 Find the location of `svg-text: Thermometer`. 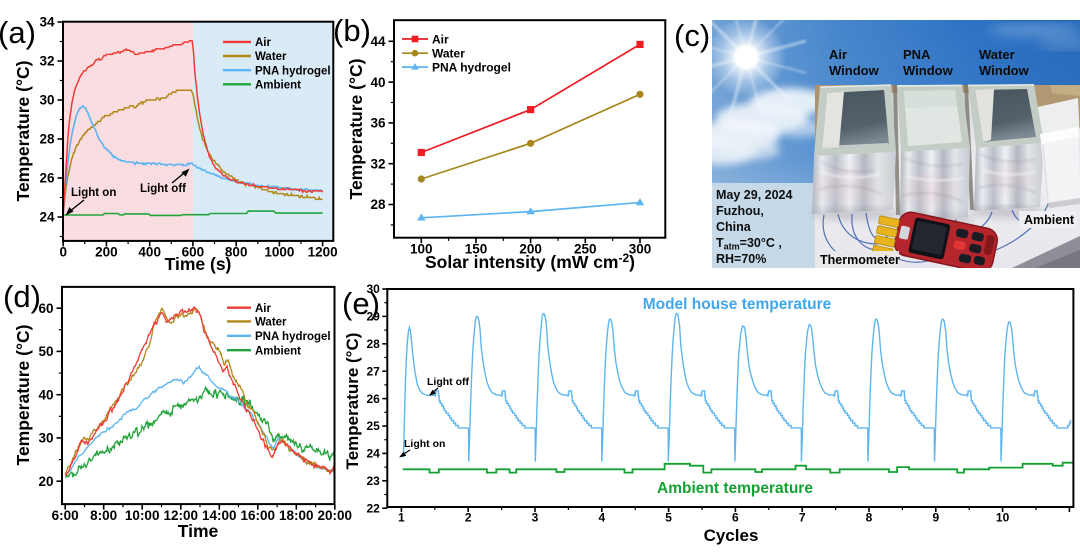

svg-text: Thermometer is located at coordinates (860, 260).